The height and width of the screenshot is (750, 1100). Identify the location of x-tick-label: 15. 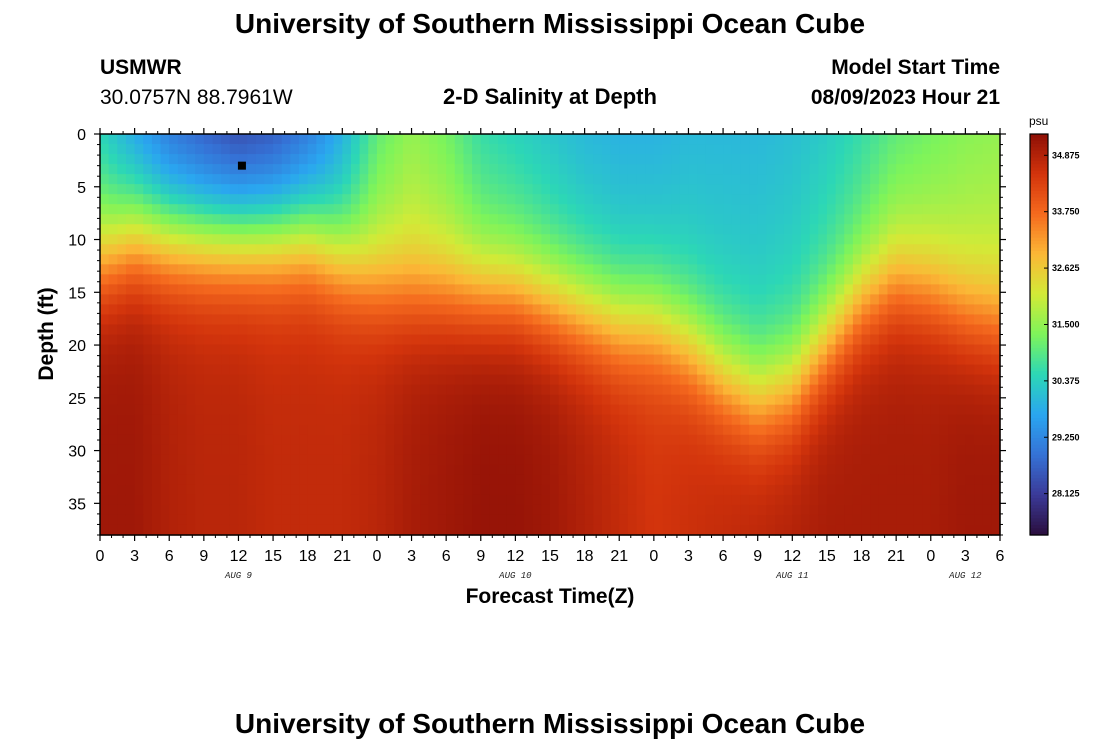
(273, 556).